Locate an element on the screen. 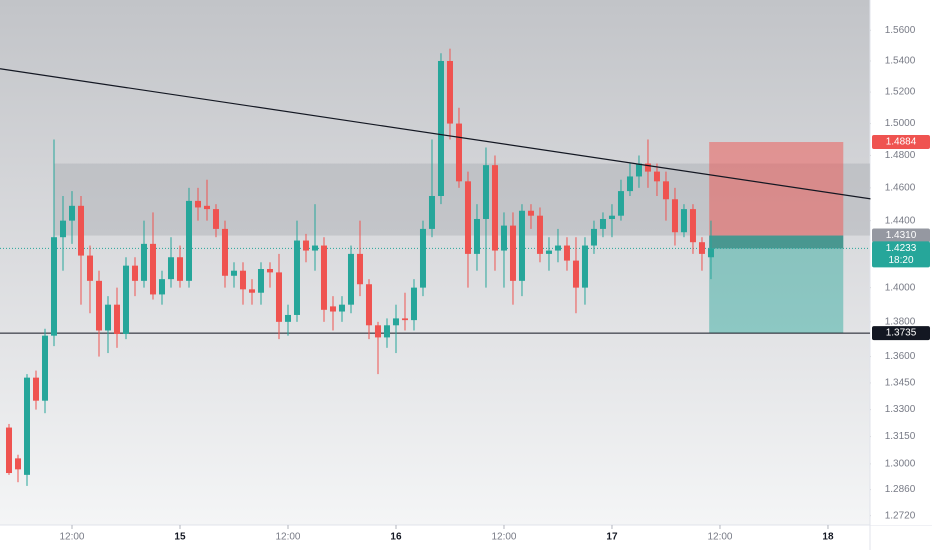  y-tick-label: 1.2860 is located at coordinates (900, 489).